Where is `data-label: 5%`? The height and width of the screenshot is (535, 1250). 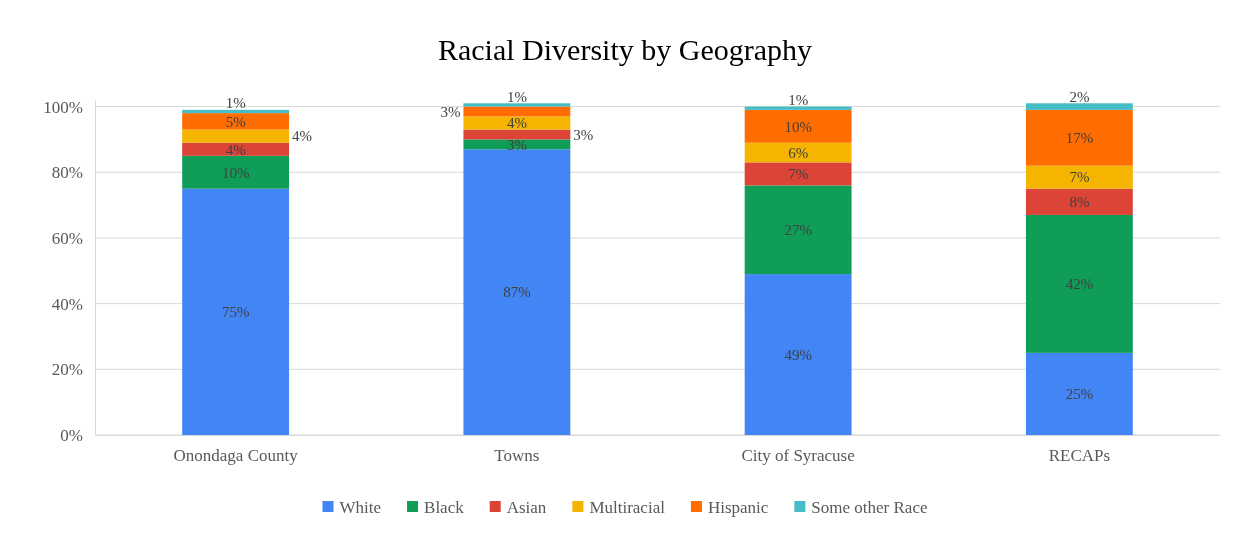 data-label: 5% is located at coordinates (235, 121).